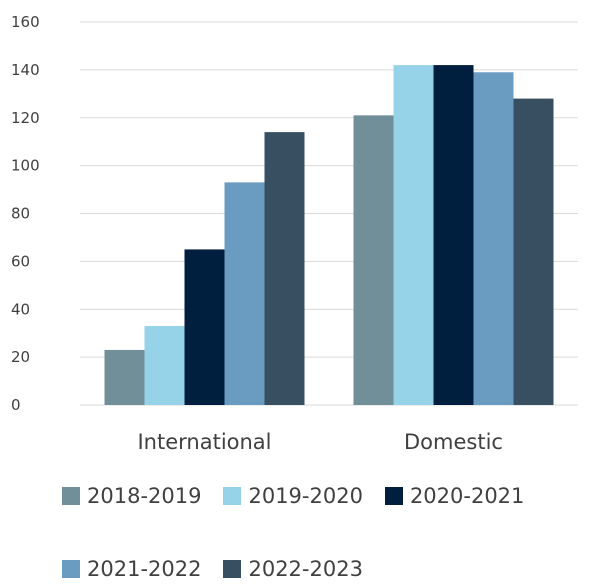 The width and height of the screenshot is (595, 584). I want to click on bar-2020-2021-Domestic, so click(453, 235).